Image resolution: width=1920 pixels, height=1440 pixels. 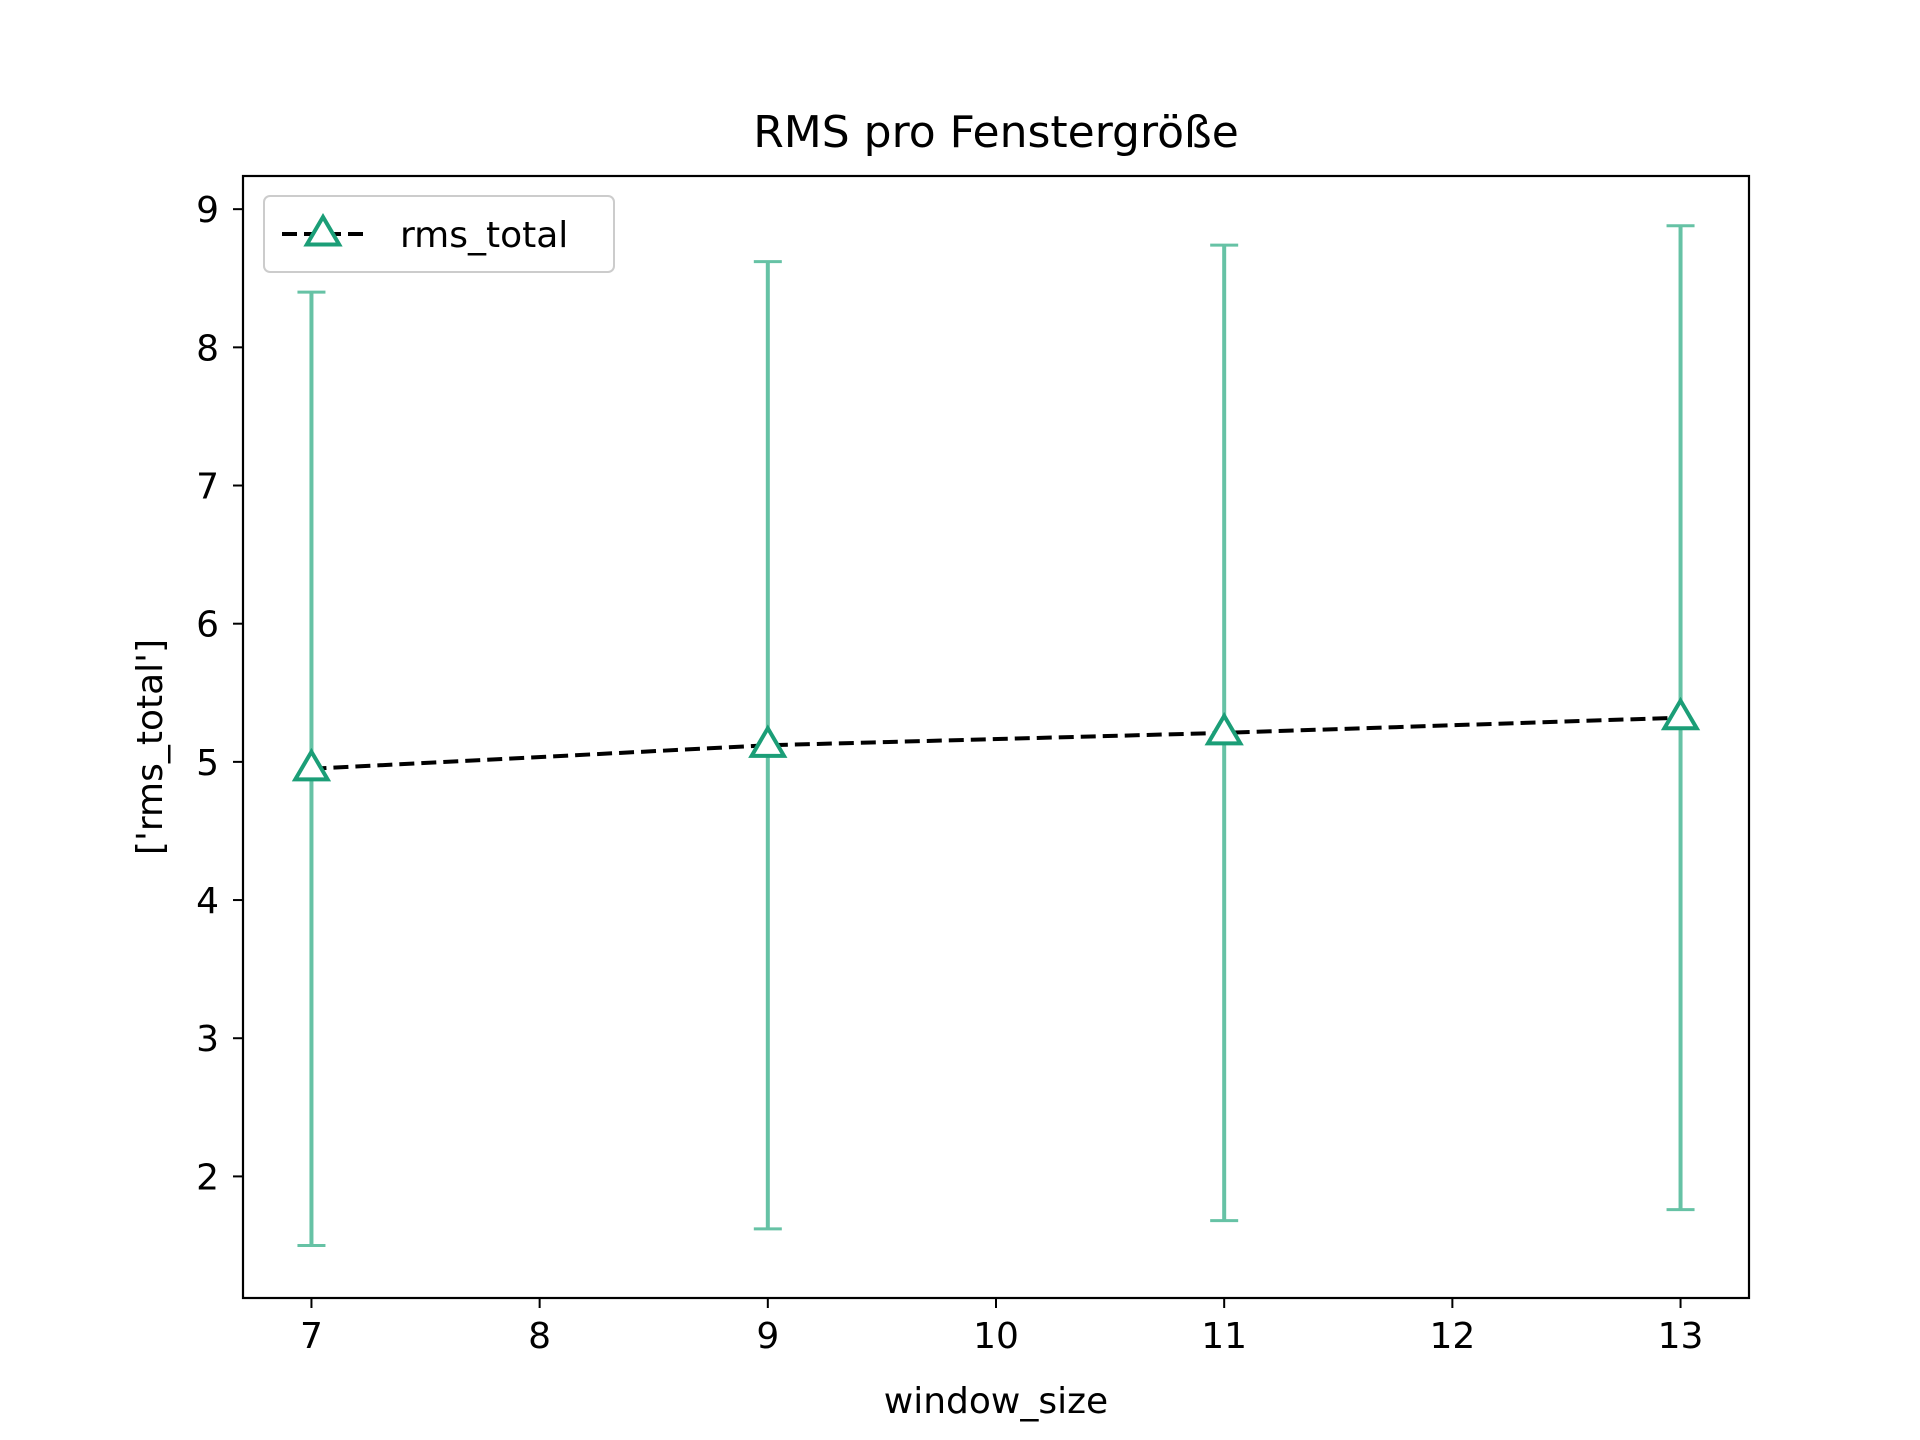 I want to click on x-tick-label: 7, so click(x=311, y=1336).